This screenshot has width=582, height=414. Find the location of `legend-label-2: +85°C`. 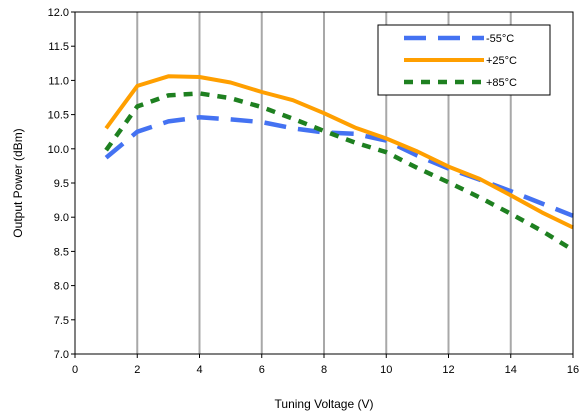

legend-label-2: +85°C is located at coordinates (501, 83).